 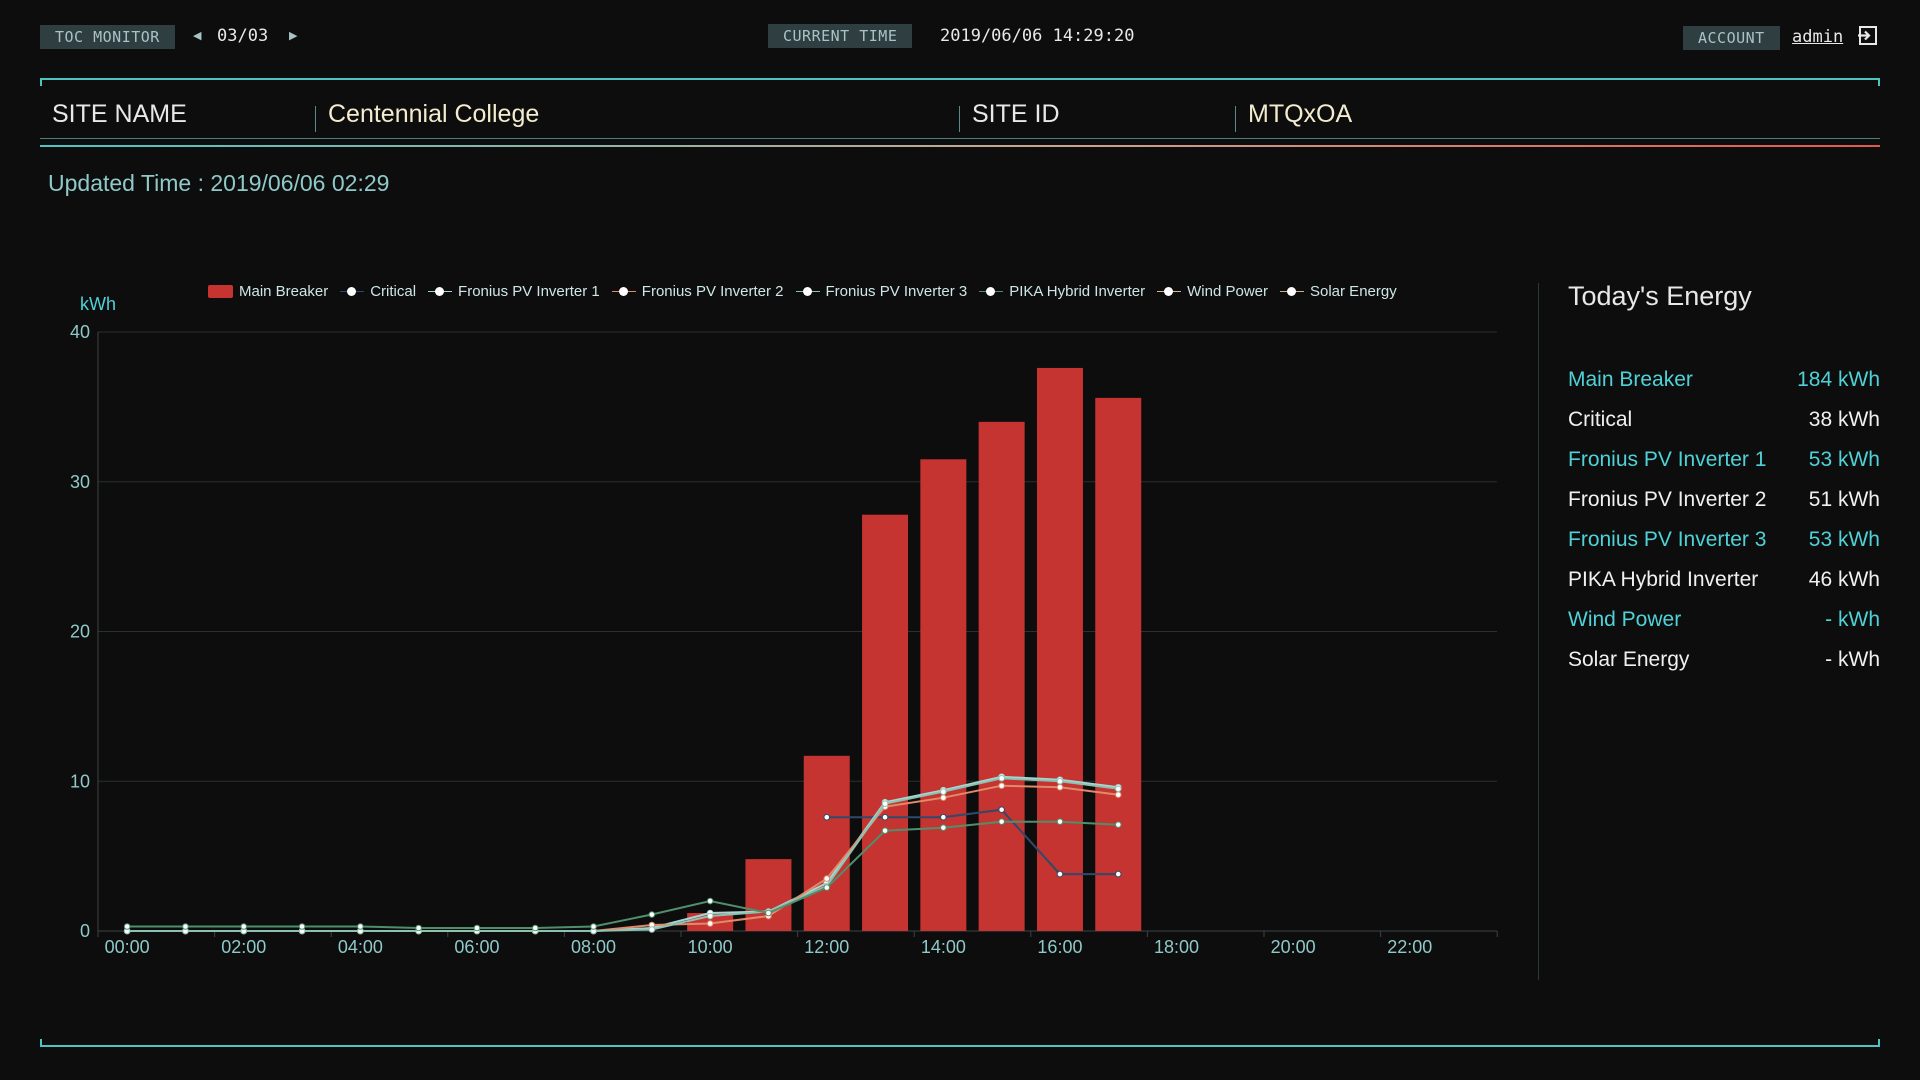 I want to click on caret-right-icon: ▶, so click(x=293, y=36).